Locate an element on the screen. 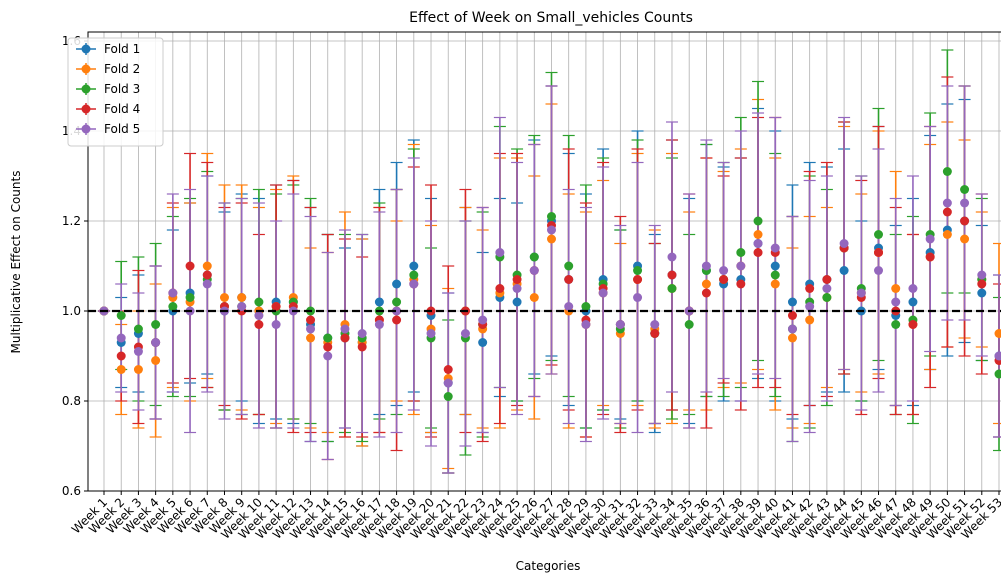 This screenshot has height=584, width=1001. y-axis-label: Multiplicative Effect on Counts is located at coordinates (16, 262).